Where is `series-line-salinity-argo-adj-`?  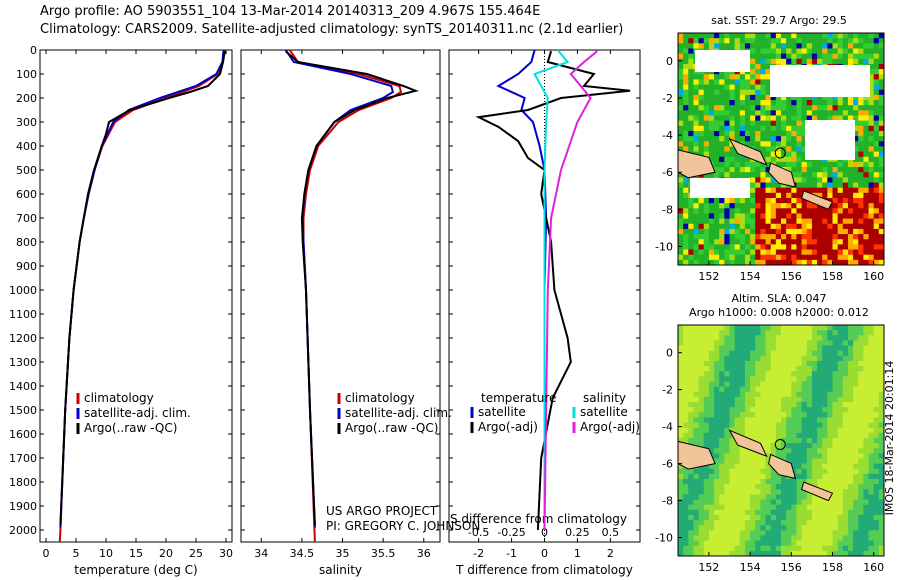 series-line-salinity-argo-adj- is located at coordinates (570, 290).